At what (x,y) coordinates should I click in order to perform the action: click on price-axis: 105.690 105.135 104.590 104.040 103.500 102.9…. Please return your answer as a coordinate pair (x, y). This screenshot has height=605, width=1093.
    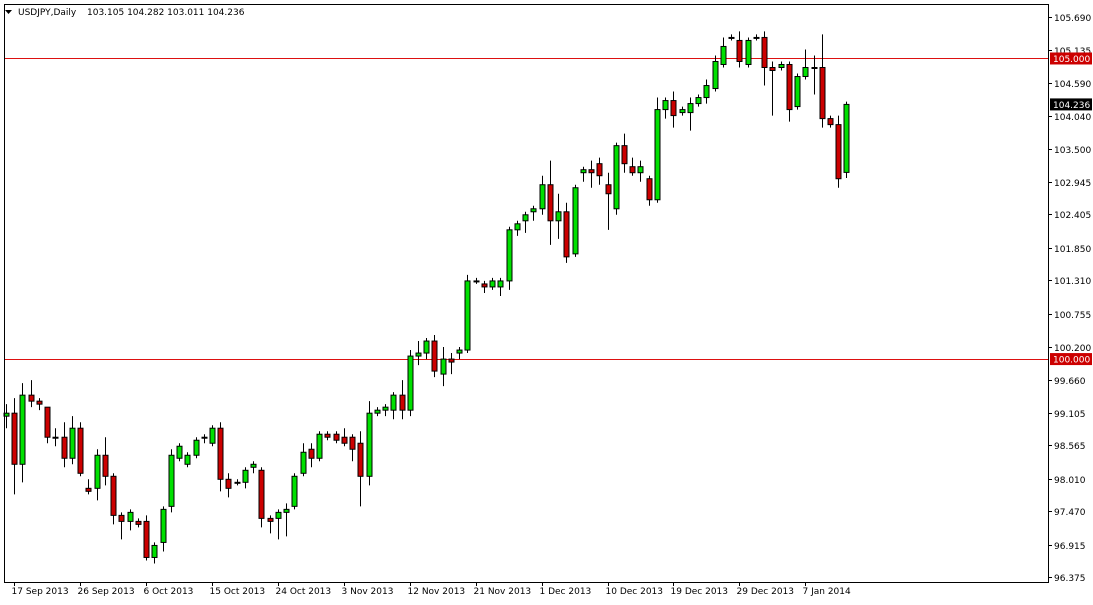
    Looking at the image, I should click on (1069, 299).